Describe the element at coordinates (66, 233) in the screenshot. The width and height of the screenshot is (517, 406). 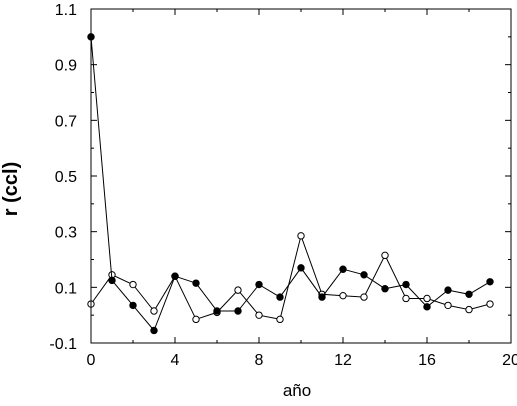
I see `y-tick-label: 0.3` at that location.